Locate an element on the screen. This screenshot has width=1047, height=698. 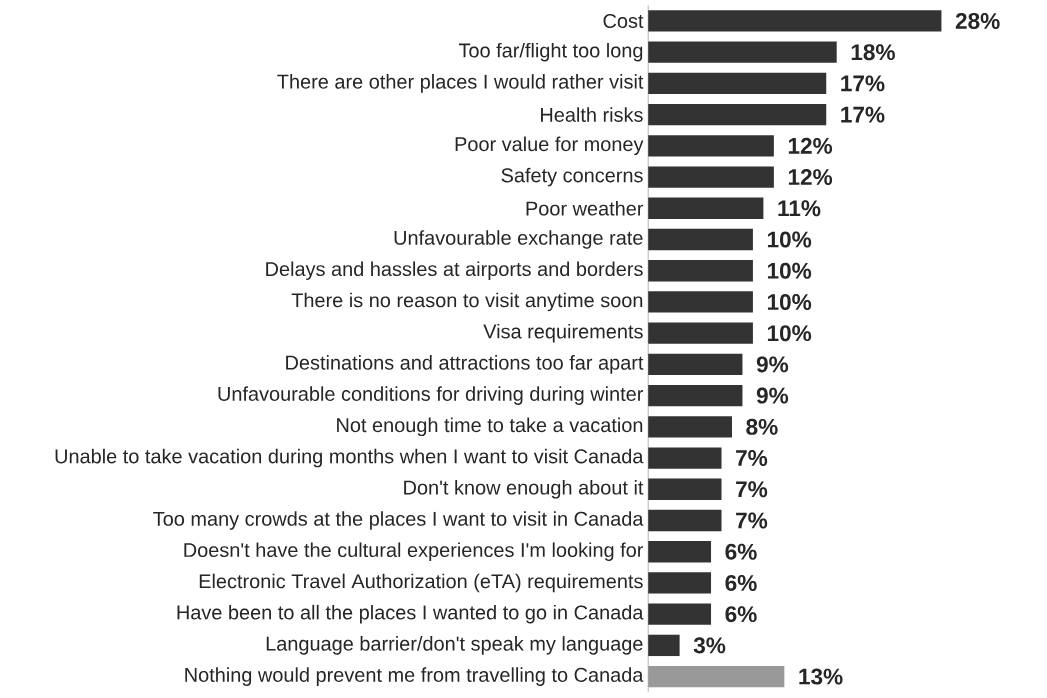
y-tick-label: Have been to all the places I wanted to go in Canada is located at coordinates (410, 614).